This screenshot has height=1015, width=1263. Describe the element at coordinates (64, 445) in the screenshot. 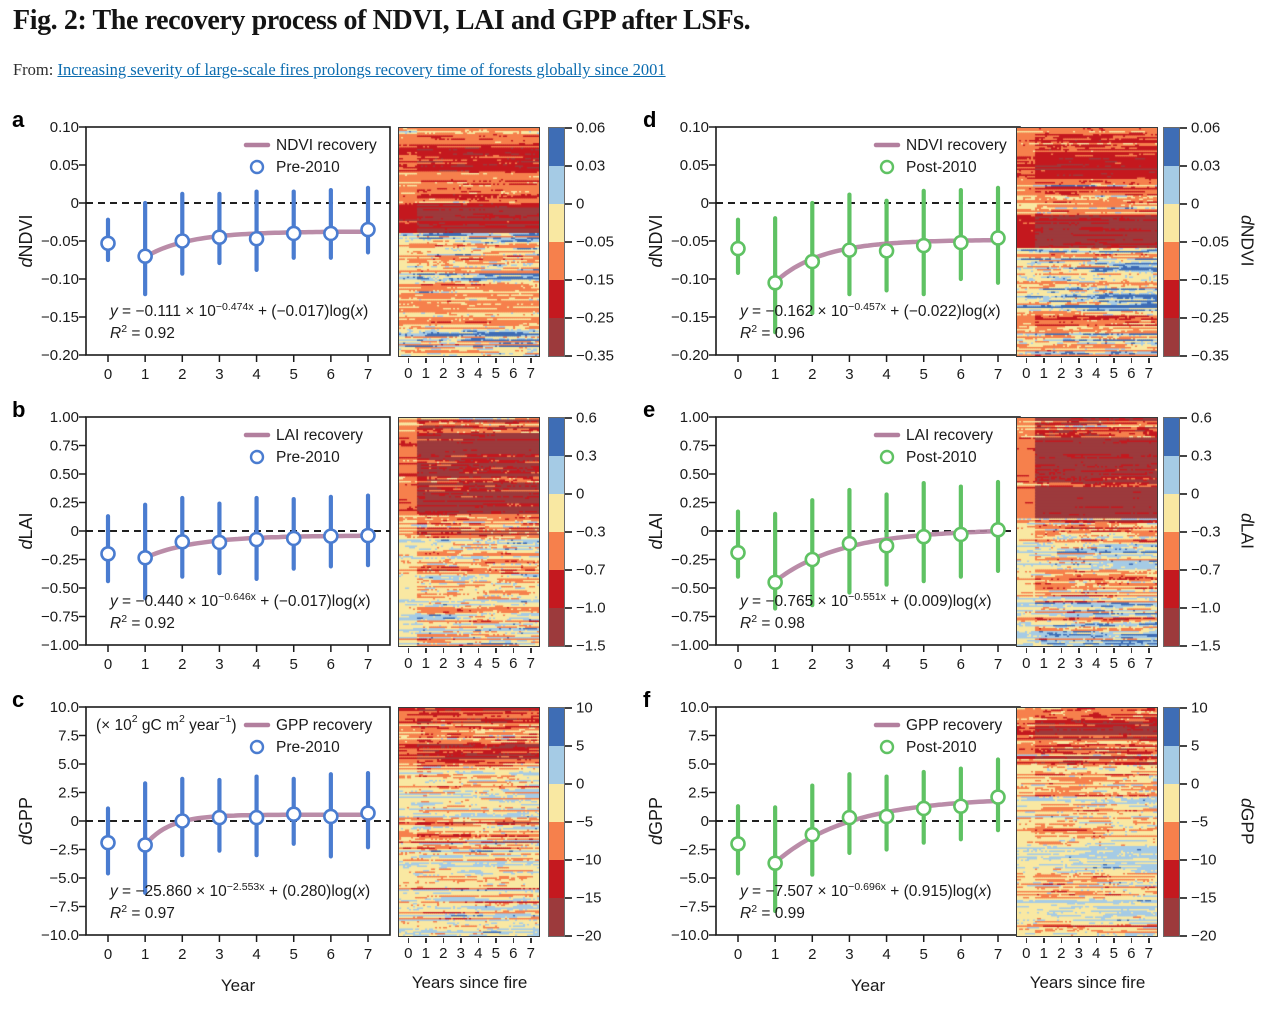

I see `y-tick-label: 0.75` at that location.